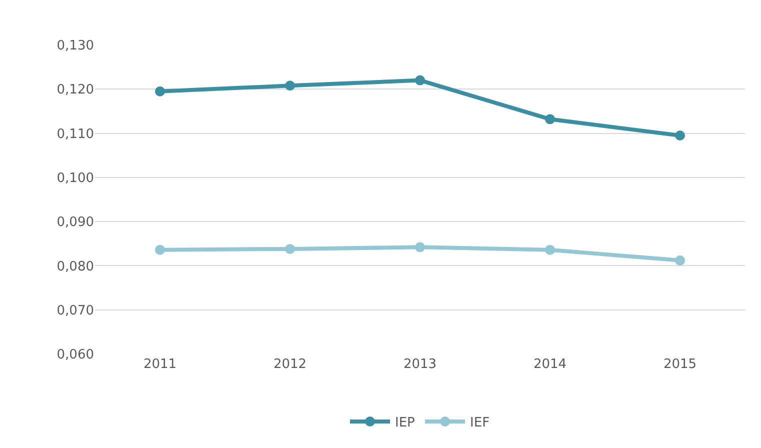 The image size is (761, 448). What do you see at coordinates (75, 46) in the screenshot?
I see `y-tick-label: 0,130` at bounding box center [75, 46].